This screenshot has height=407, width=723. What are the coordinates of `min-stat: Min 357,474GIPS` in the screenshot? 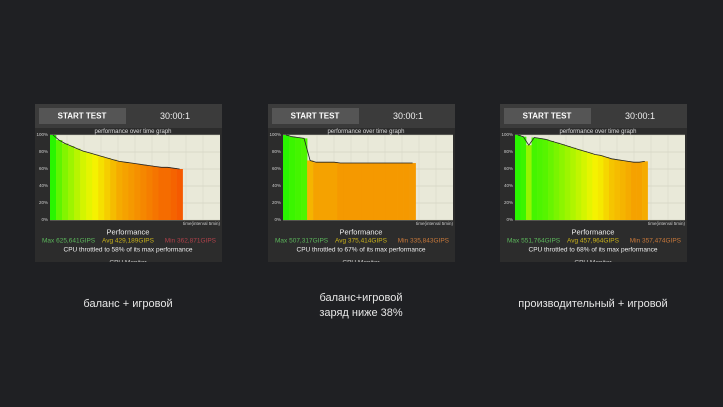 It's located at (656, 241).